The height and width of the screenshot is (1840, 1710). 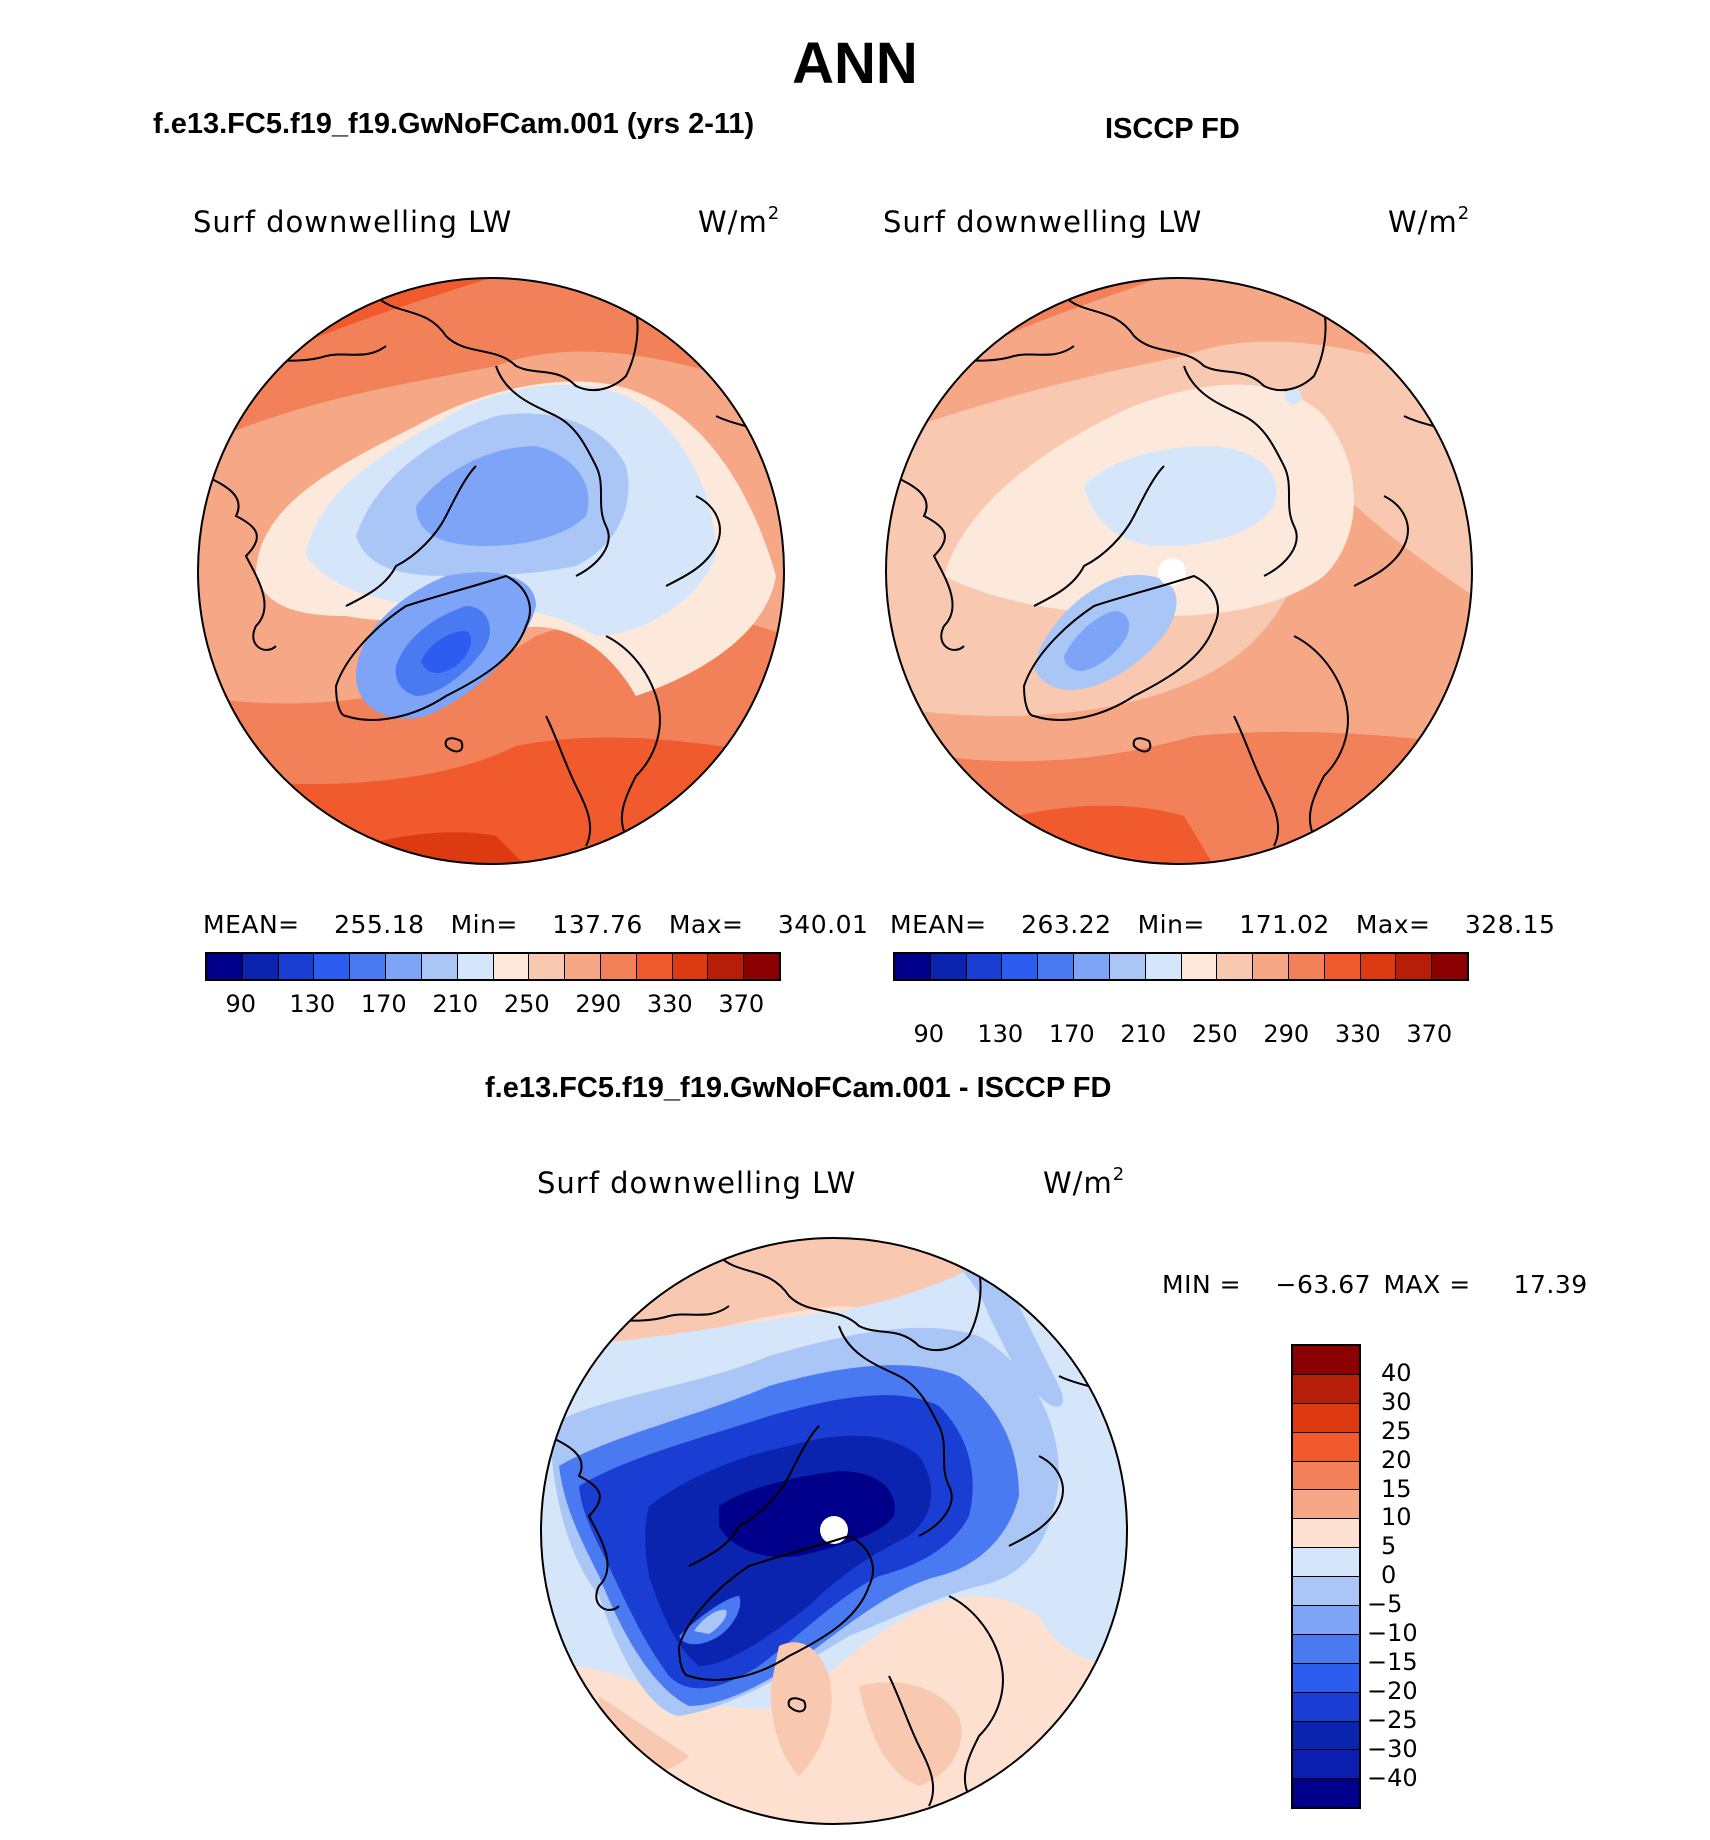 I want to click on panel-2-title: ISCCP FD, so click(x=1172, y=129).